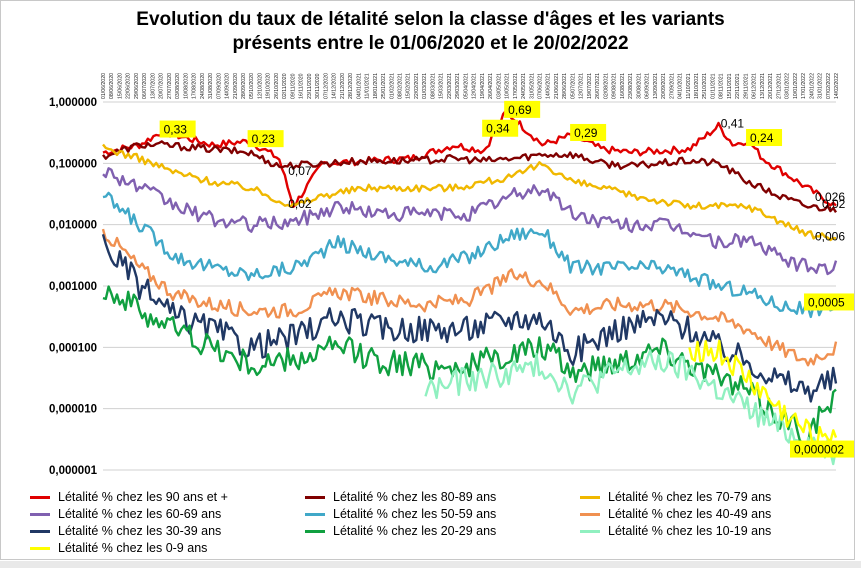  I want to click on x-tick-label: 19/04/2021, so click(483, 86).